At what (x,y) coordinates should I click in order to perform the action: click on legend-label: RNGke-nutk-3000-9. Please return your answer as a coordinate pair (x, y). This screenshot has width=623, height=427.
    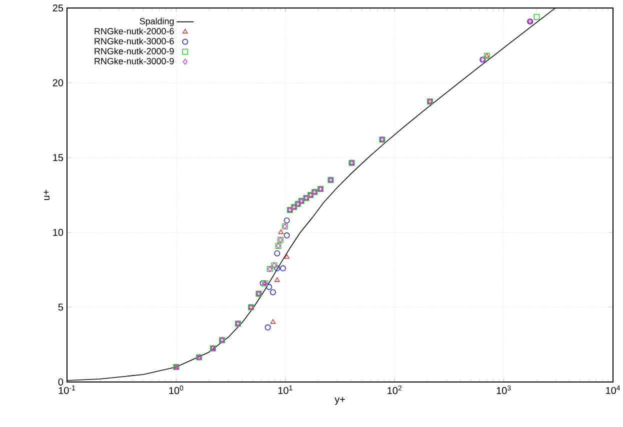
    Looking at the image, I should click on (134, 61).